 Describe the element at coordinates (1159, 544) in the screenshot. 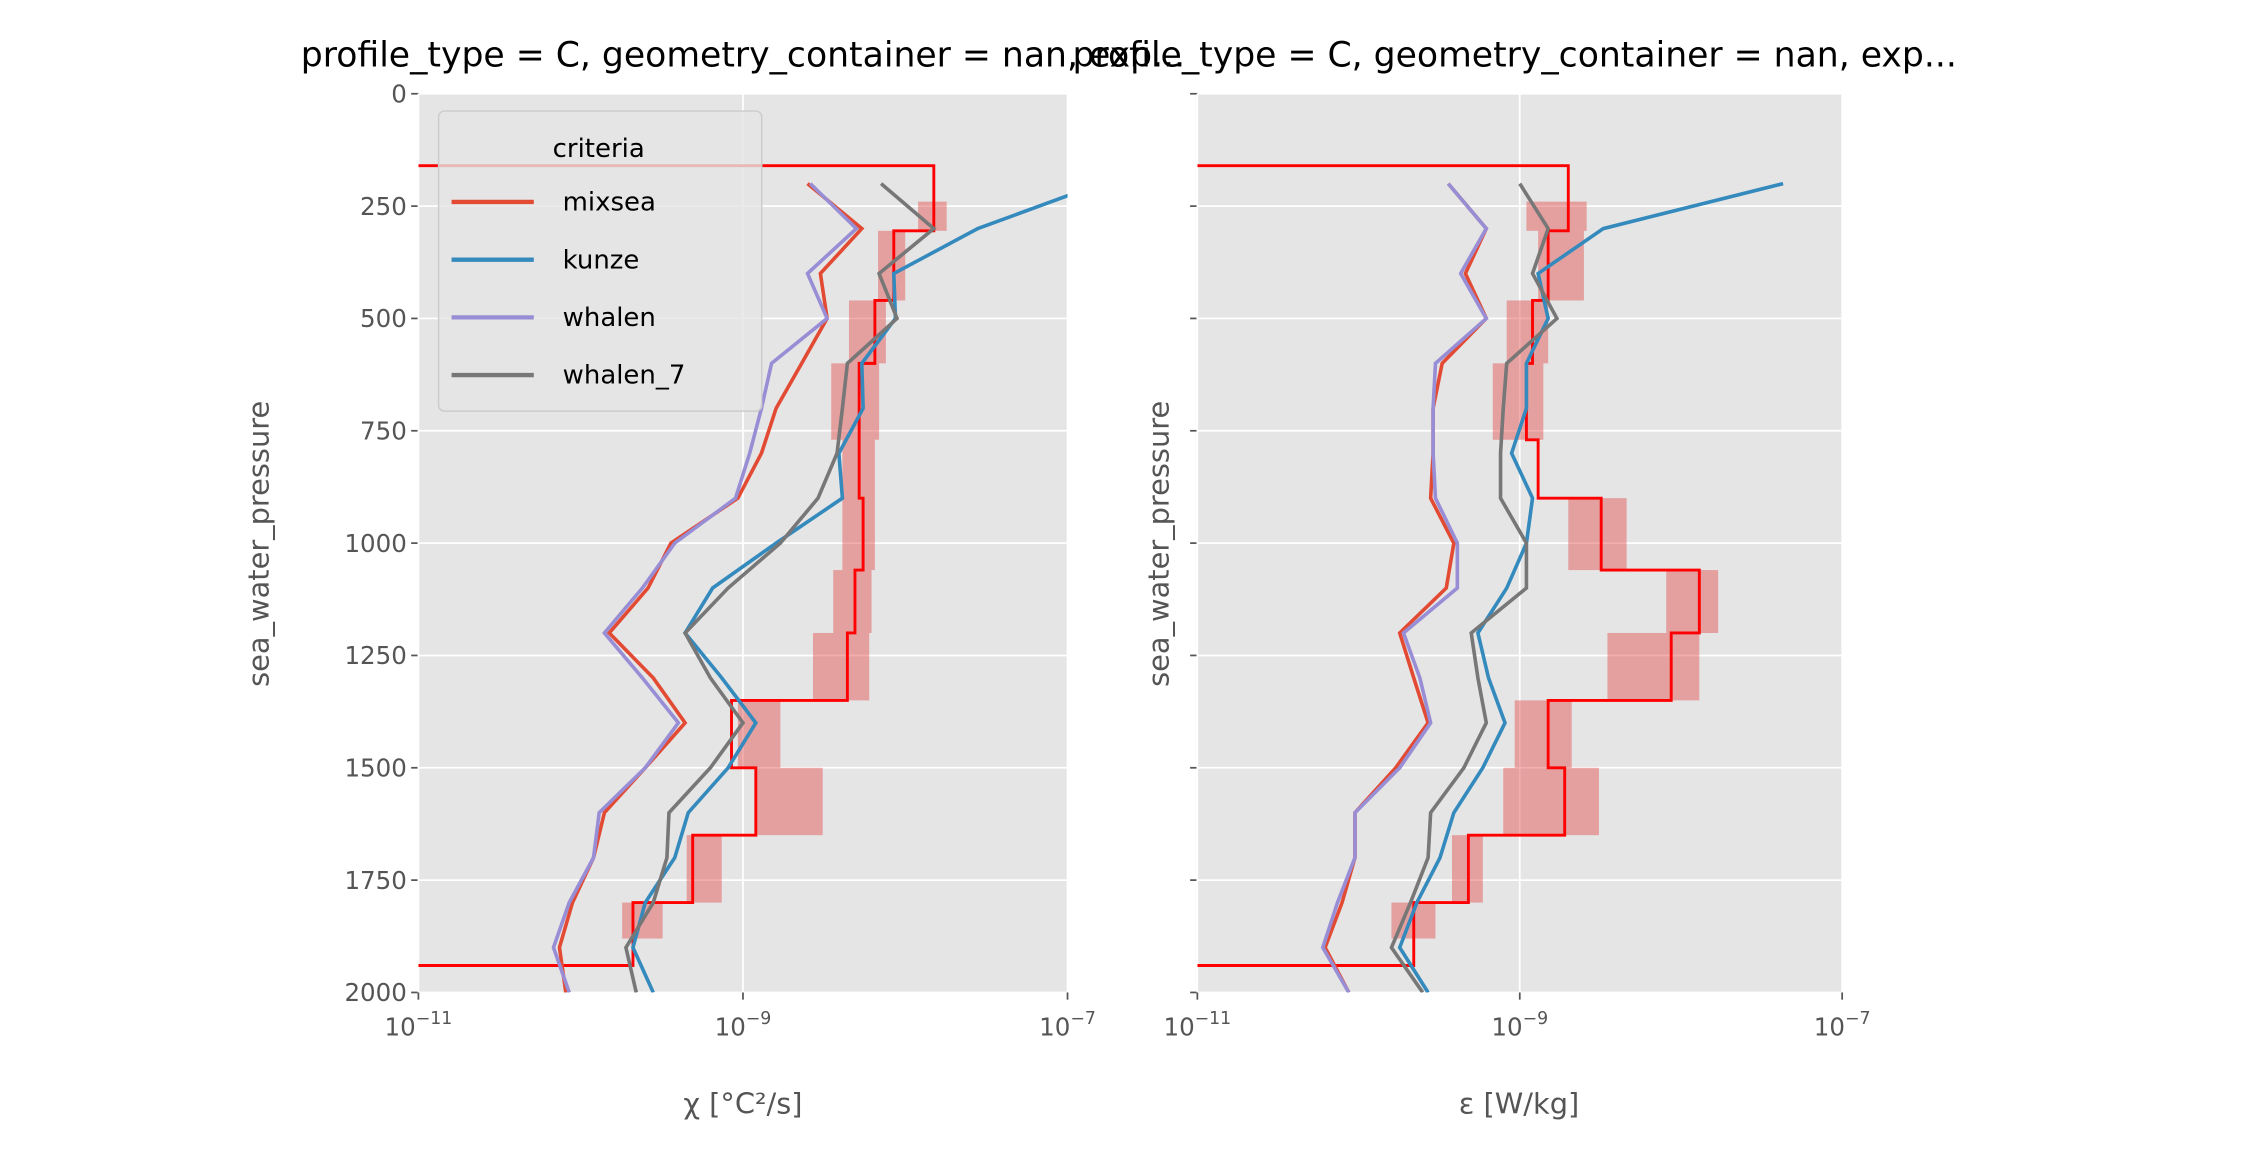

I see `right-y-axis-label: sea_water_pressure` at that location.